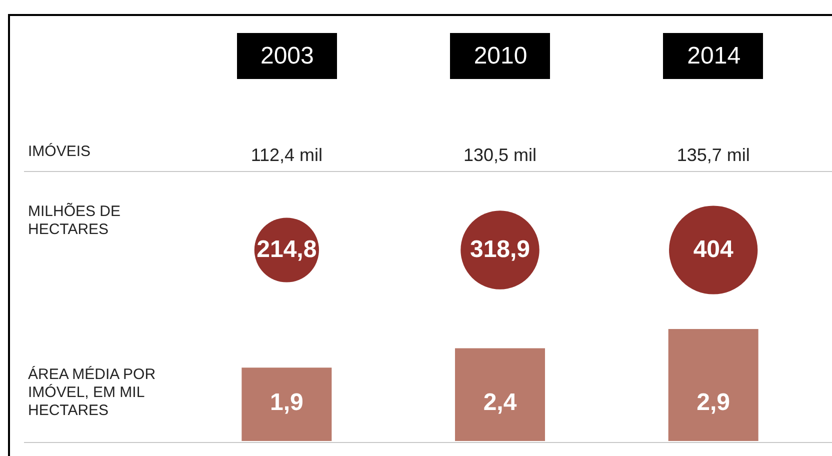 Image resolution: width=832 pixels, height=456 pixels. What do you see at coordinates (500, 155) in the screenshot?
I see `data-label: 130,5 mil` at bounding box center [500, 155].